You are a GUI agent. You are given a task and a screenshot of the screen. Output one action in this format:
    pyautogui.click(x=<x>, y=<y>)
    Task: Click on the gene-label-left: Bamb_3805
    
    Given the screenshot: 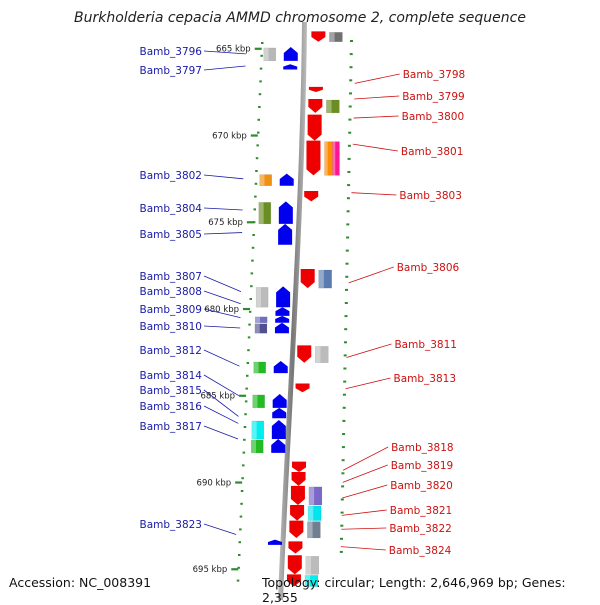 What is the action you would take?
    pyautogui.click(x=170, y=235)
    